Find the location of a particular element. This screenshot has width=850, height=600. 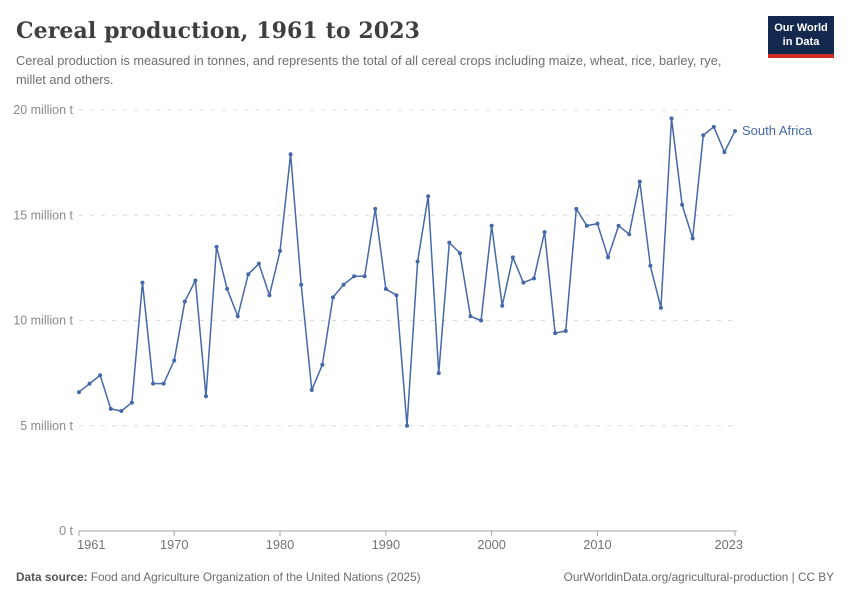

x-tick-label: 2010 is located at coordinates (597, 544).